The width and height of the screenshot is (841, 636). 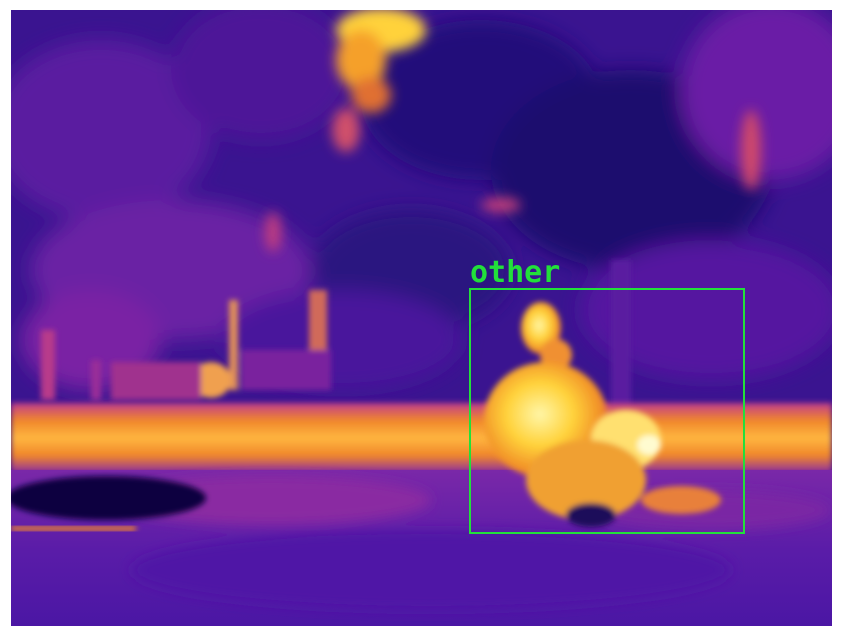 What do you see at coordinates (108, 503) in the screenshot?
I see `cold-puddle` at bounding box center [108, 503].